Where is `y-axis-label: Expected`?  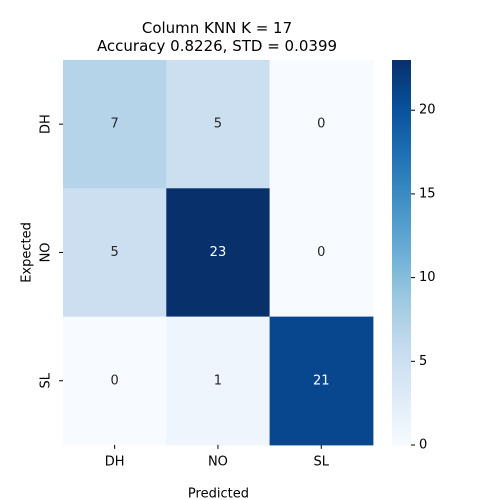
y-axis-label: Expected is located at coordinates (27, 252).